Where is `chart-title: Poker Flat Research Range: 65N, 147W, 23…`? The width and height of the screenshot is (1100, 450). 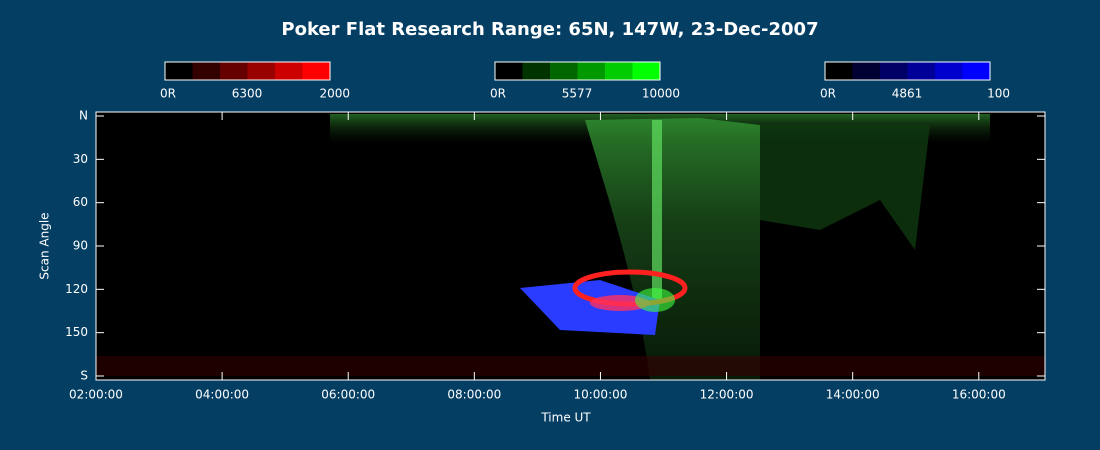
chart-title: Poker Flat Research Range: 65N, 147W, 23… is located at coordinates (549, 29).